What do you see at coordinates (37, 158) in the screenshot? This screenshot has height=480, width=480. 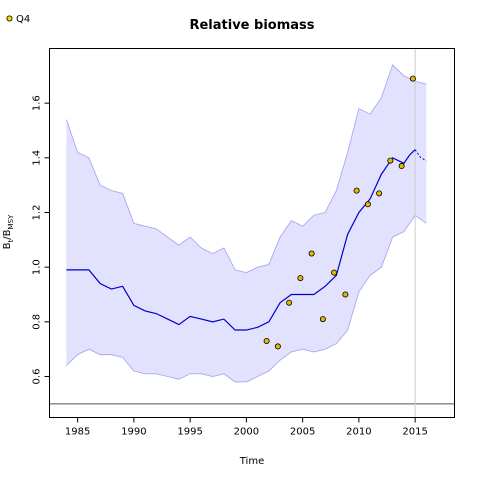 I see `y-tick-label: 1.4` at bounding box center [37, 158].